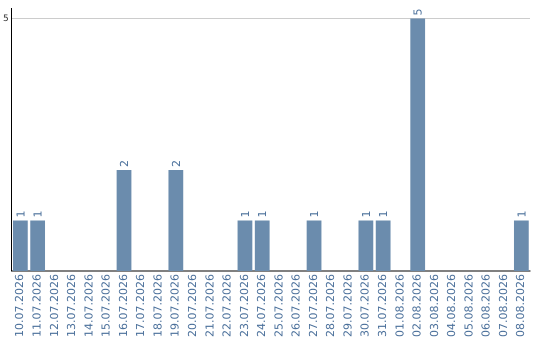  What do you see at coordinates (244, 306) in the screenshot?
I see `x-tick-label: 23.07.2026` at bounding box center [244, 306].